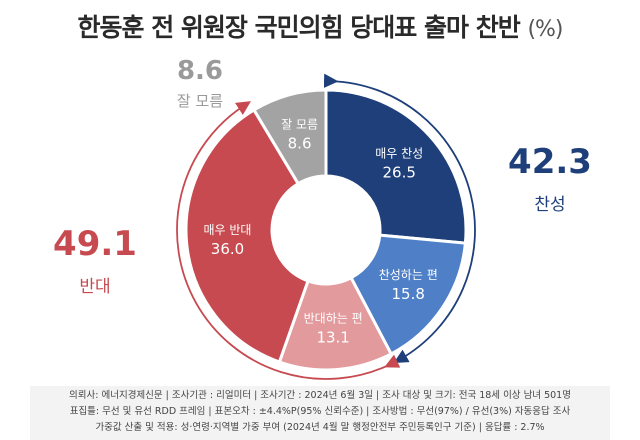 Image resolution: width=640 pixels, height=440 pixels. Describe the element at coordinates (550, 205) in the screenshot. I see `support-total-label: 찬성` at that location.